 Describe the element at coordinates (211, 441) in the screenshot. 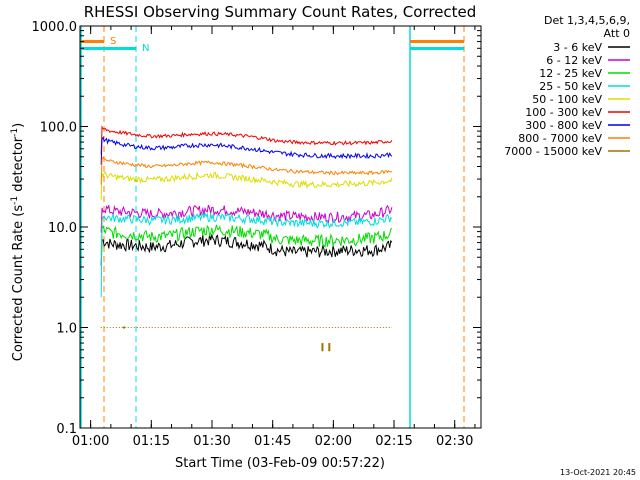

I see `x-tick-label: 01:30` at that location.